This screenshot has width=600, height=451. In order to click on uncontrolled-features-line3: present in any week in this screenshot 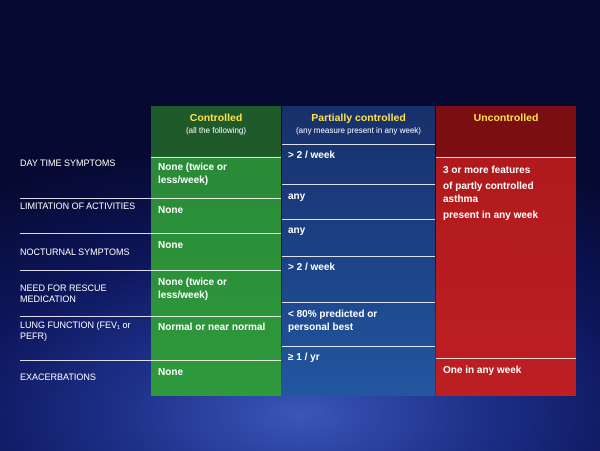, I will do `click(491, 215)`.